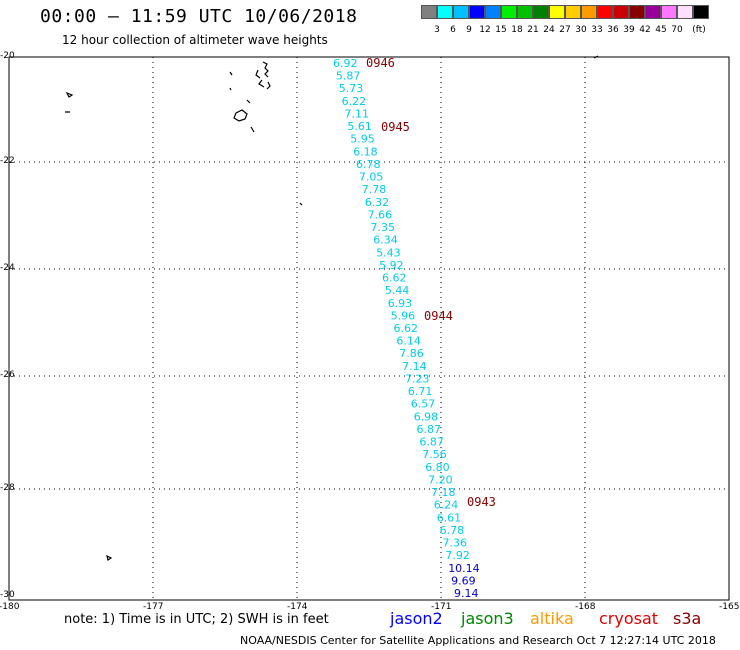  Describe the element at coordinates (457, 555) in the screenshot. I see `swh-value: 7.92` at that location.